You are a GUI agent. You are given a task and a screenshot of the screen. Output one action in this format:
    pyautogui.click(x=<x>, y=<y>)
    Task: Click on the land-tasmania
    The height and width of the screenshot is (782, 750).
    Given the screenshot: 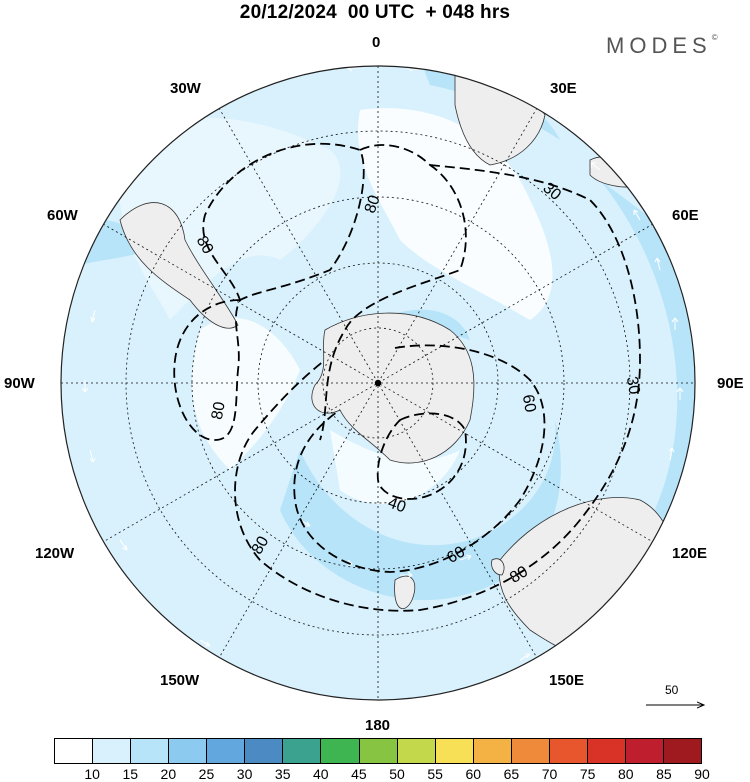 What is the action you would take?
    pyautogui.click(x=498, y=567)
    